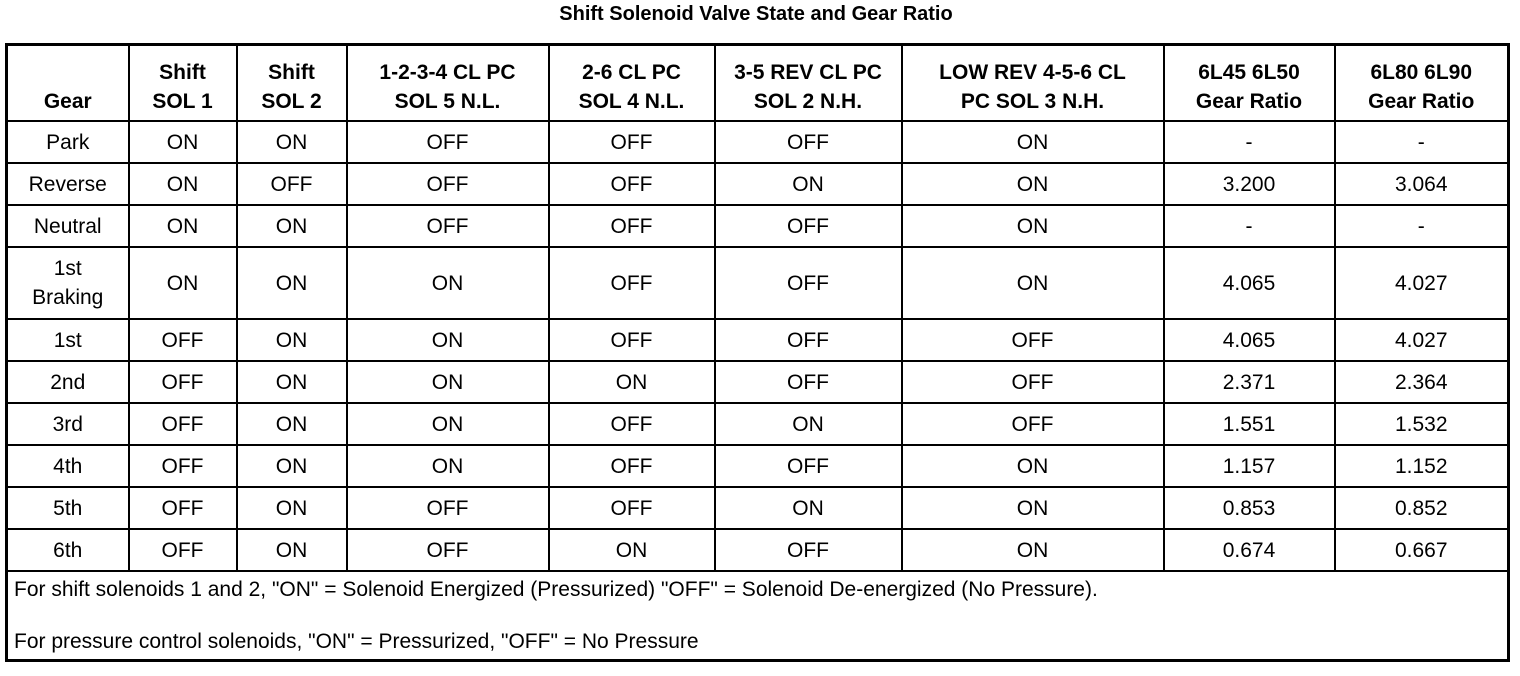 The height and width of the screenshot is (676, 1520). I want to click on table-row: 1st OFF ON ON OFF OFF OFF 4.065 4.027, so click(757, 340).